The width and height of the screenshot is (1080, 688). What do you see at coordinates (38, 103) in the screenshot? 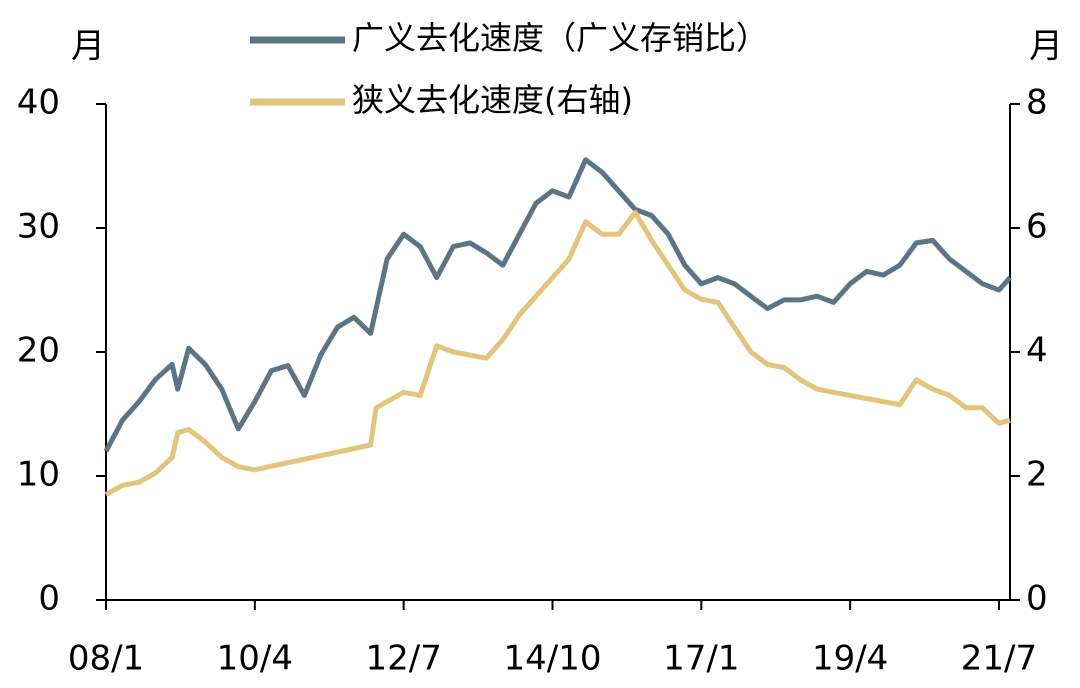
I see `y-tick-label: 40` at bounding box center [38, 103].